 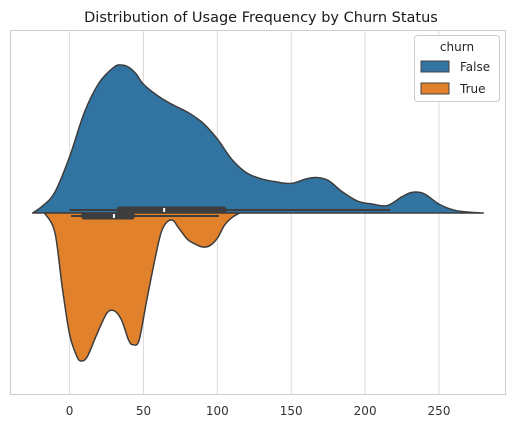 What do you see at coordinates (143, 411) in the screenshot?
I see `x-tick-label-50: 50` at bounding box center [143, 411].